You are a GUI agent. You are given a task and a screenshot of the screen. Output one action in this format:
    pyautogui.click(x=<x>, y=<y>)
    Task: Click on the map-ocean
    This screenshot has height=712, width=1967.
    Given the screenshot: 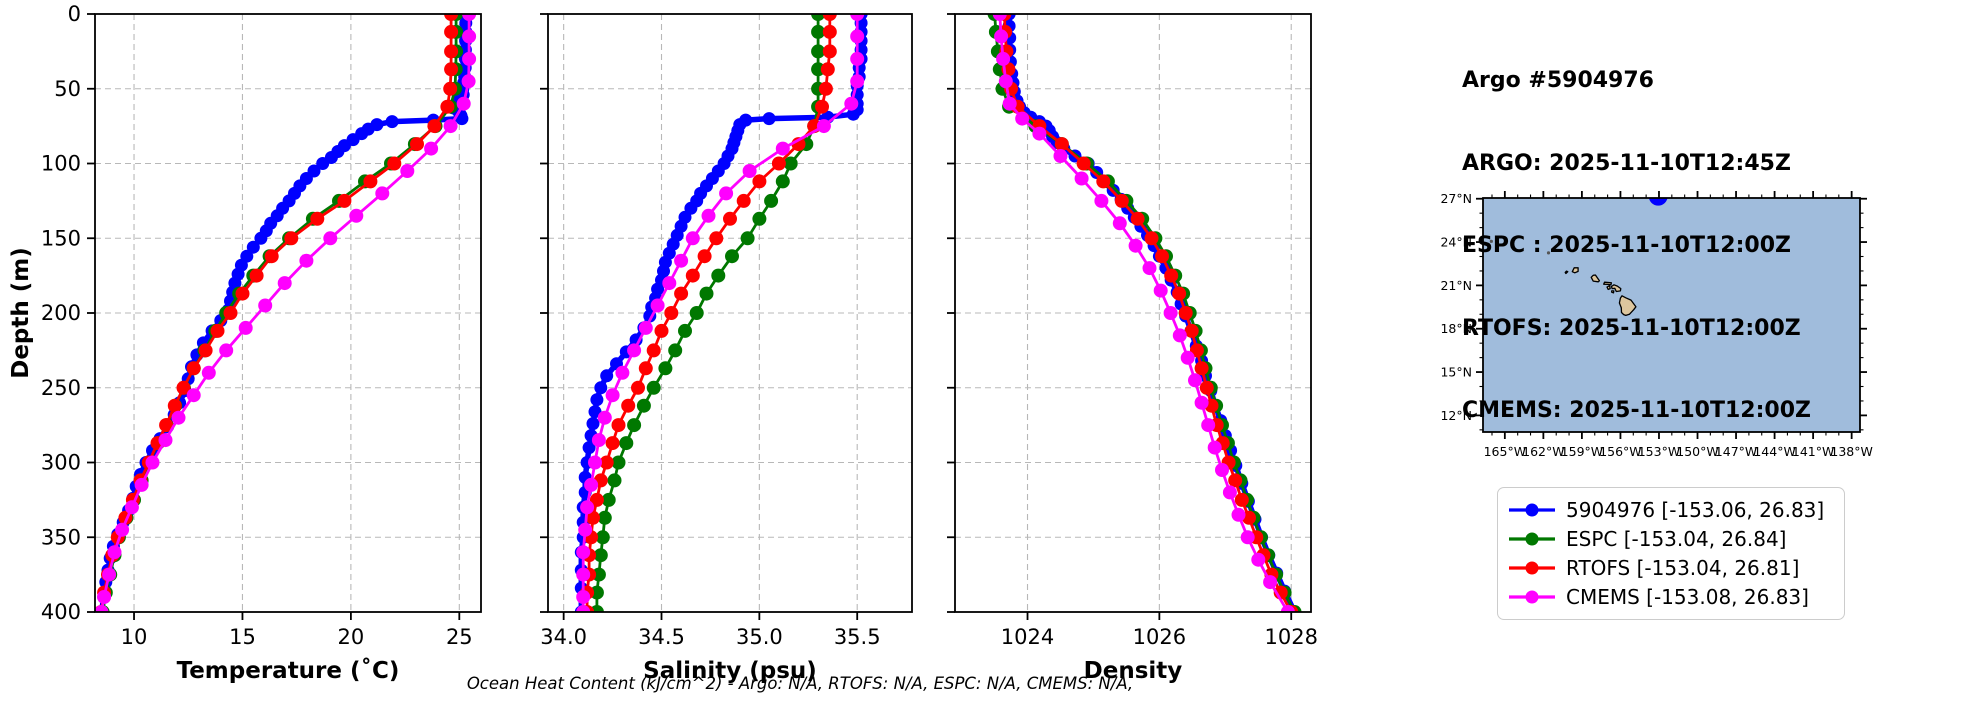 What is the action you would take?
    pyautogui.click(x=1671, y=315)
    